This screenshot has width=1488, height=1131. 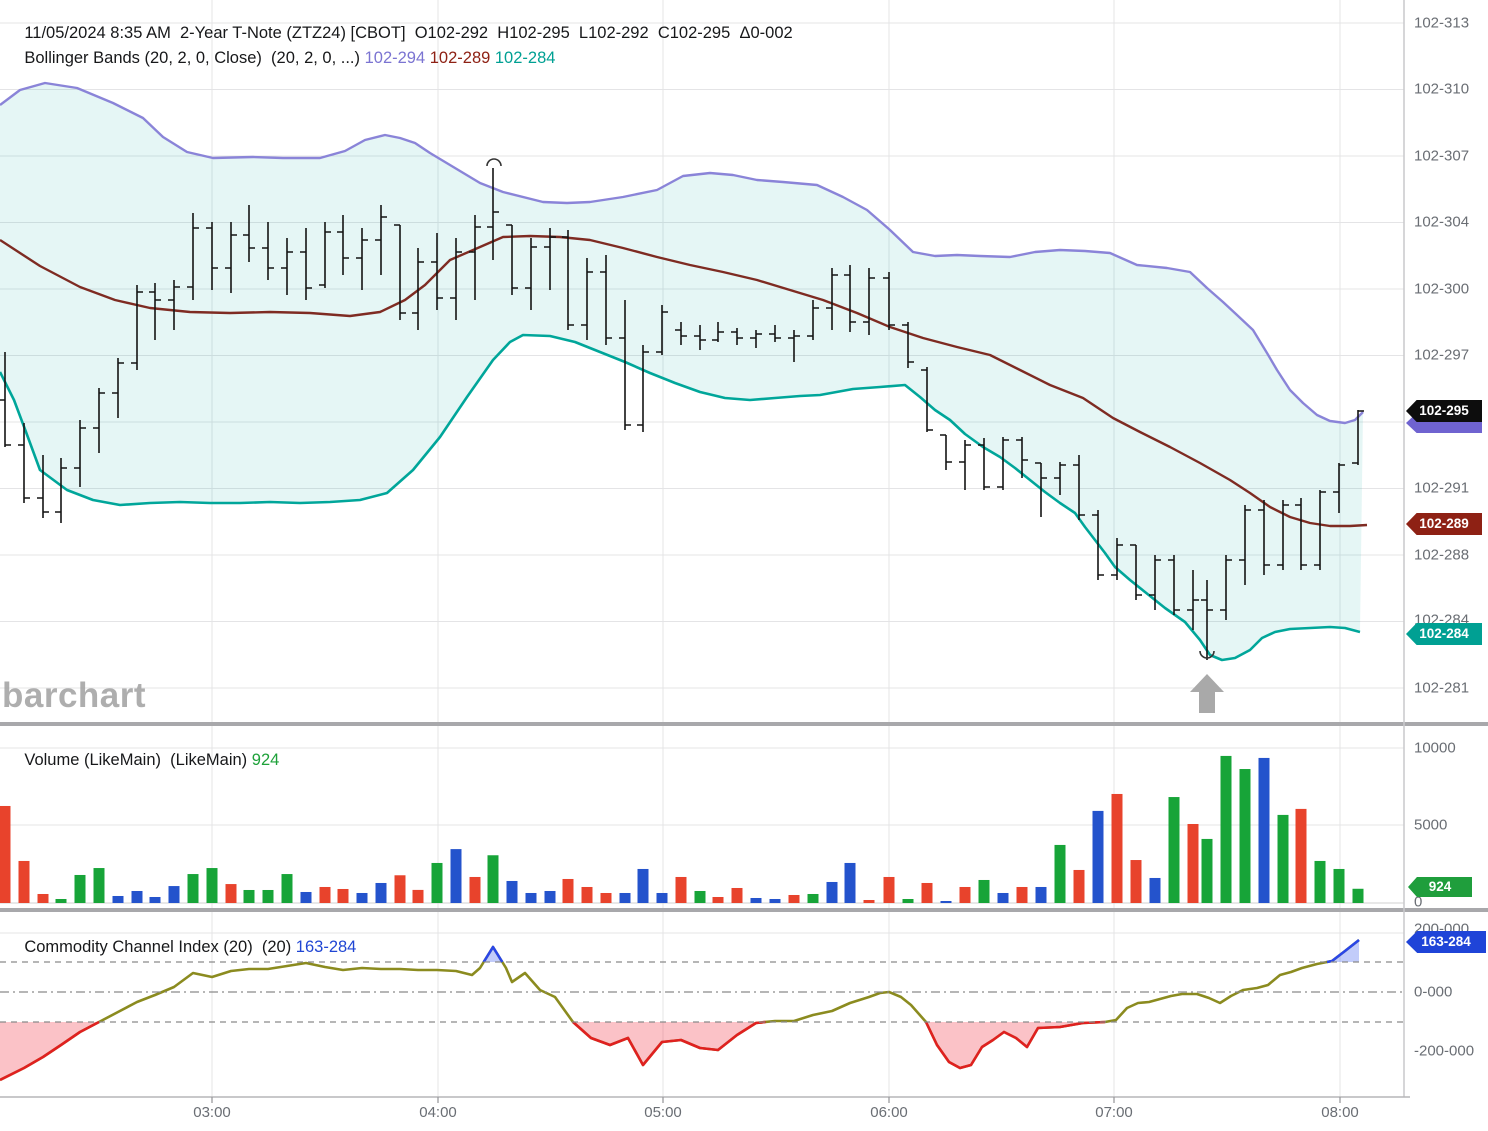 What do you see at coordinates (1431, 825) in the screenshot?
I see `volume-axis-label: 5000` at bounding box center [1431, 825].